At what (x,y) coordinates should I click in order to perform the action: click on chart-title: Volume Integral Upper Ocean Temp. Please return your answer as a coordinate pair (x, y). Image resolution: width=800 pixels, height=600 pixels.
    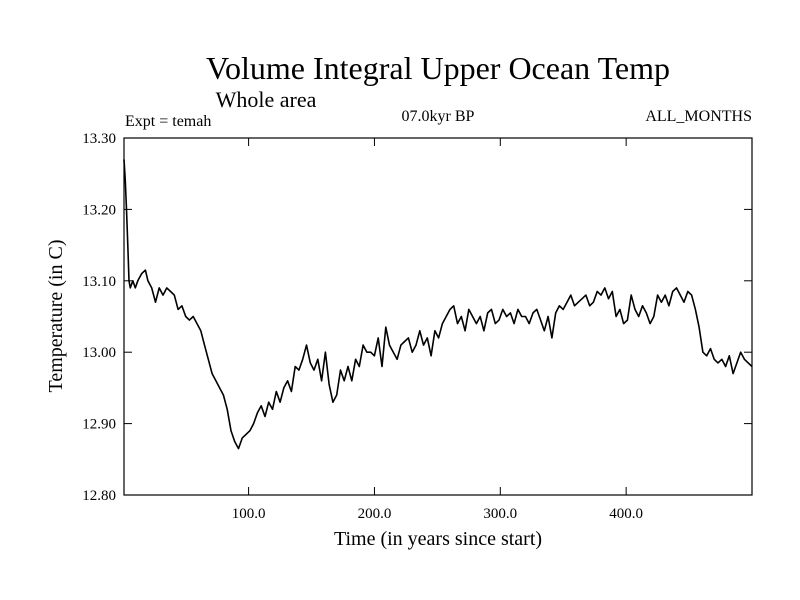
    Looking at the image, I should click on (438, 68).